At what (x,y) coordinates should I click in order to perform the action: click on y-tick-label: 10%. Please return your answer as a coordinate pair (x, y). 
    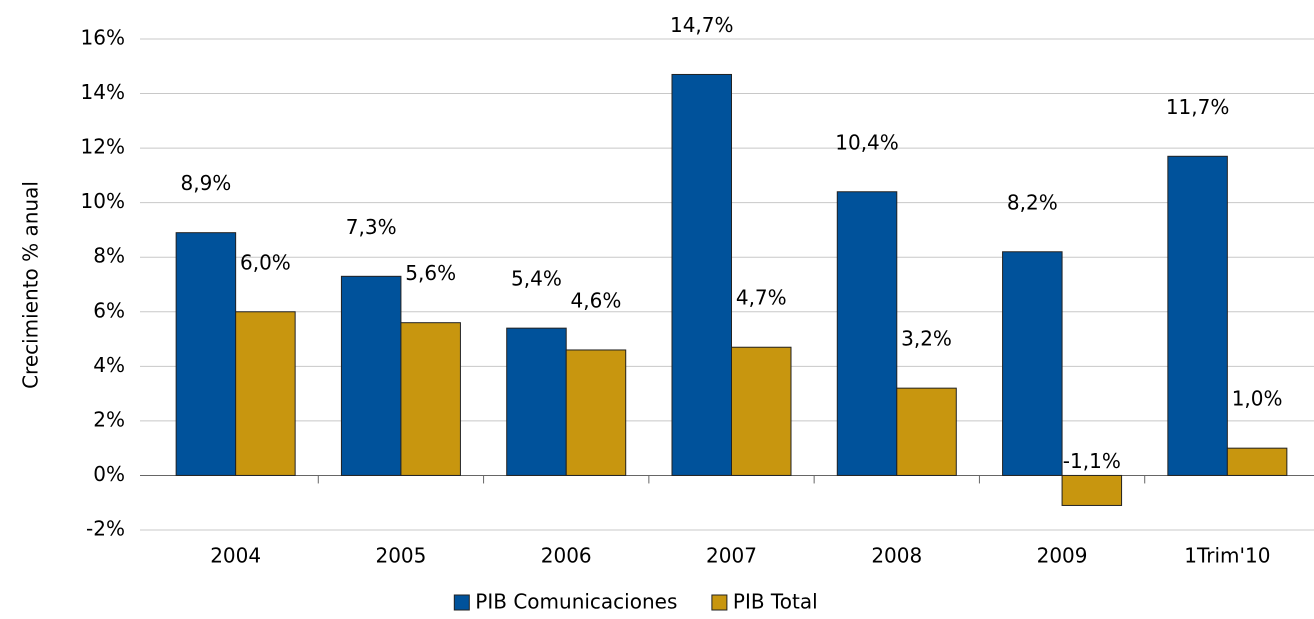
    Looking at the image, I should click on (103, 201).